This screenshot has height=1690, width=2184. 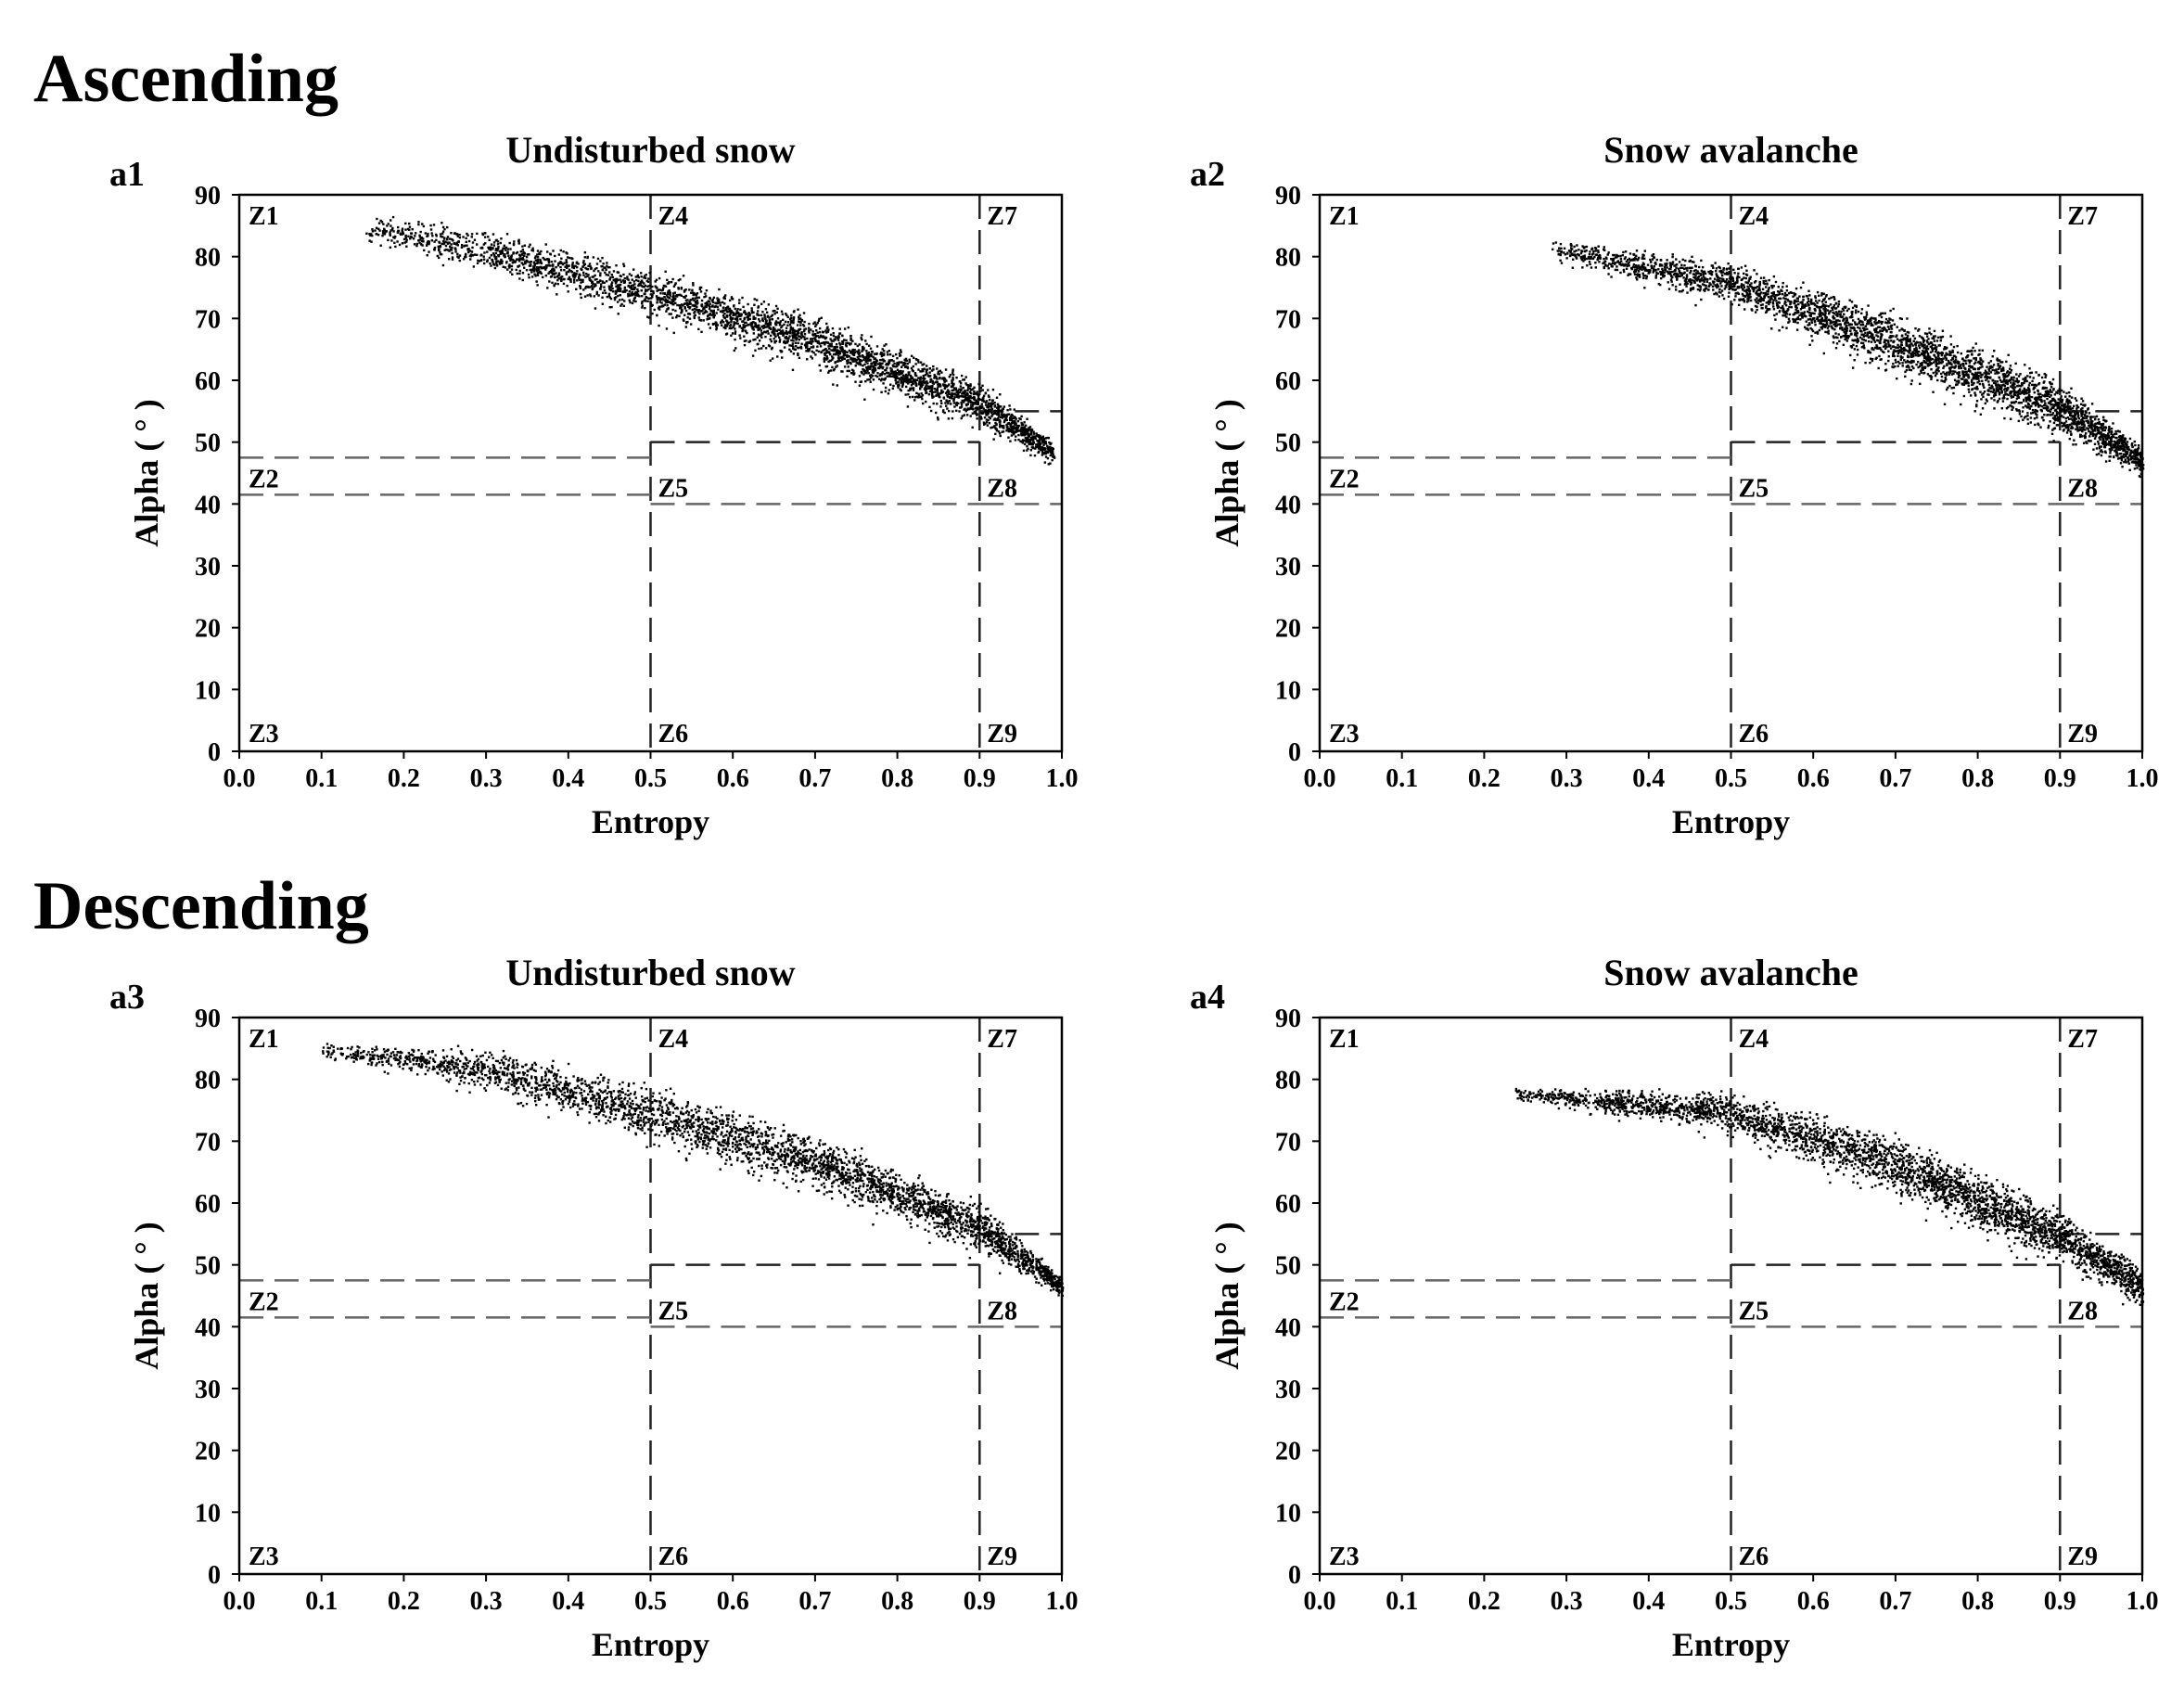 I want to click on zone-label-z9: Z9, so click(x=2082, y=734).